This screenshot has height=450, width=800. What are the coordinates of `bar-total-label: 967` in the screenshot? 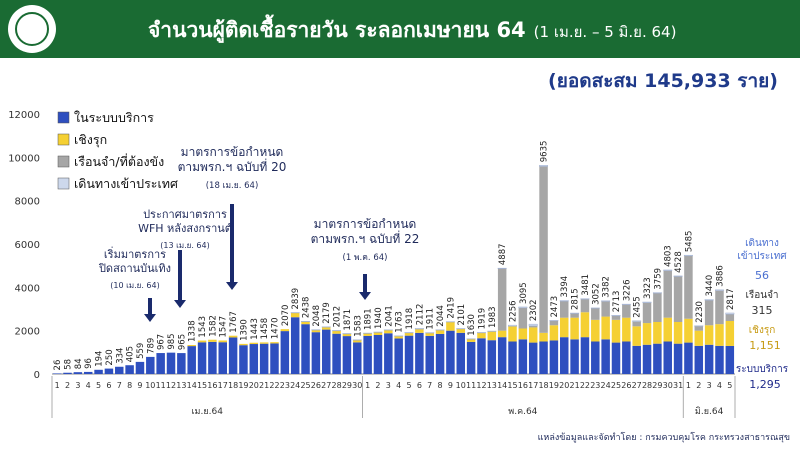 It's located at (162, 342).